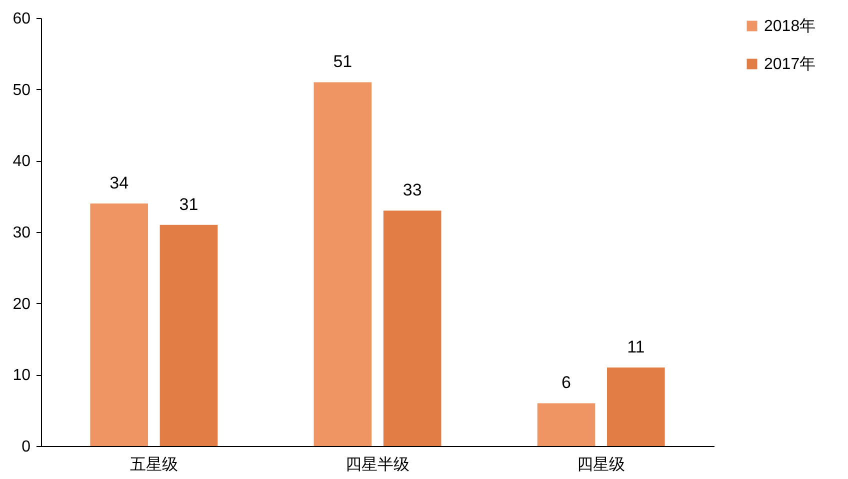  Describe the element at coordinates (412, 190) in the screenshot. I see `data-label: 33` at that location.